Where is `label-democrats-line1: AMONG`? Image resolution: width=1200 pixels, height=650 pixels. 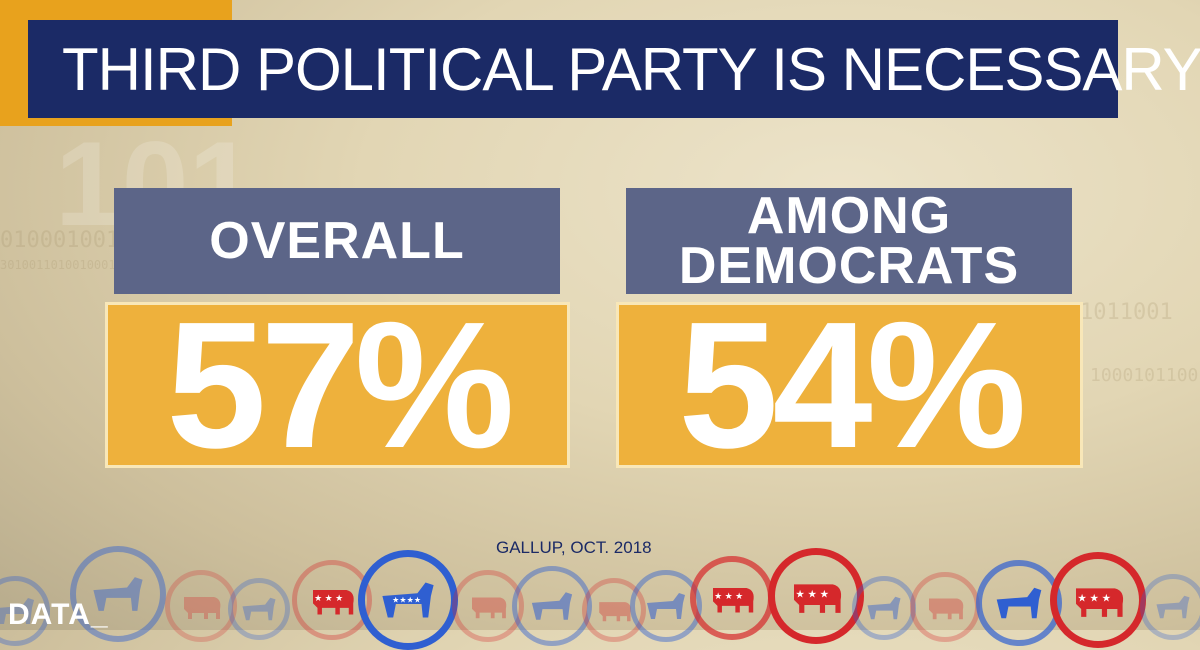
label-democrats-line1: AMONG is located at coordinates (849, 216).